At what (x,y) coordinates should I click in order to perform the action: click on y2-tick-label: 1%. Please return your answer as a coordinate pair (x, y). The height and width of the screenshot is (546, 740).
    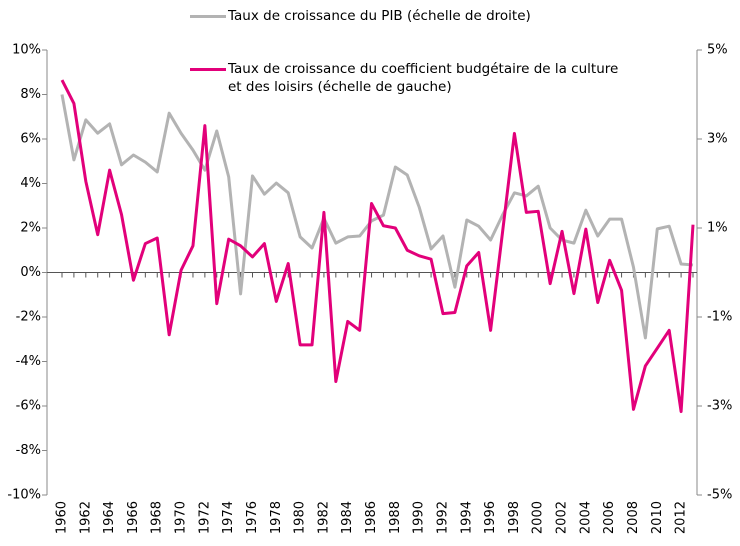
    Looking at the image, I should click on (717, 228).